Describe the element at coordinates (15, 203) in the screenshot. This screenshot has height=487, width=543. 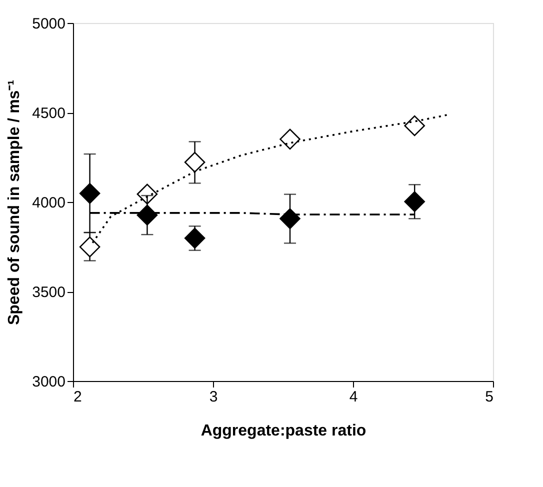
I see `y-axis-title: Speed of sound in sample / ms⁻¹` at that location.